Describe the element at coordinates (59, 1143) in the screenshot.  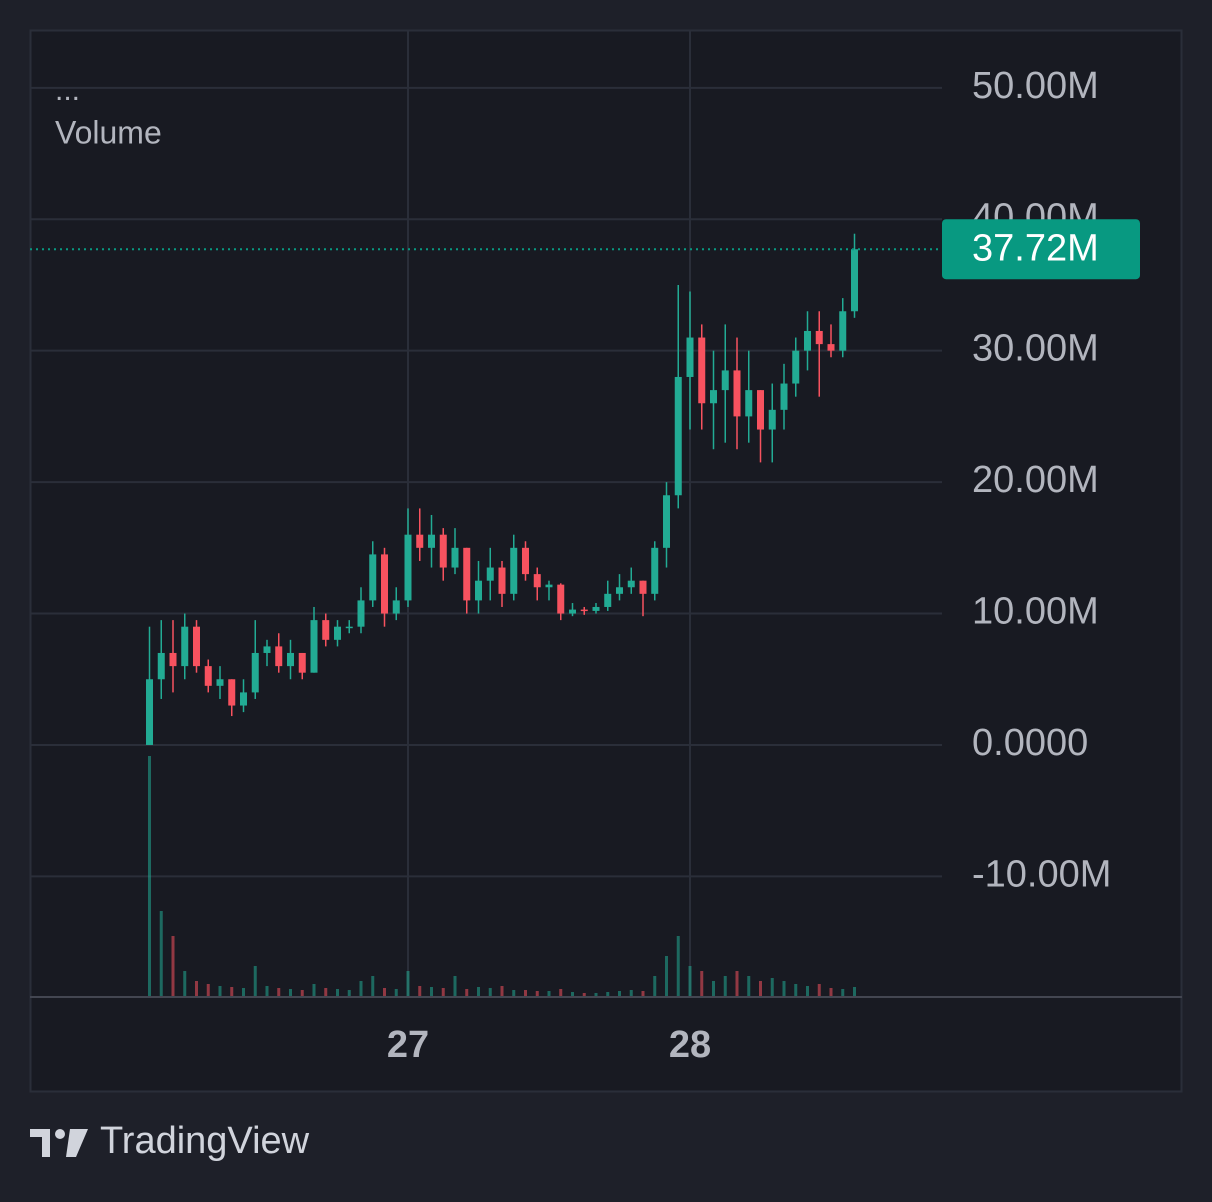
I see `tradingview-logo` at that location.